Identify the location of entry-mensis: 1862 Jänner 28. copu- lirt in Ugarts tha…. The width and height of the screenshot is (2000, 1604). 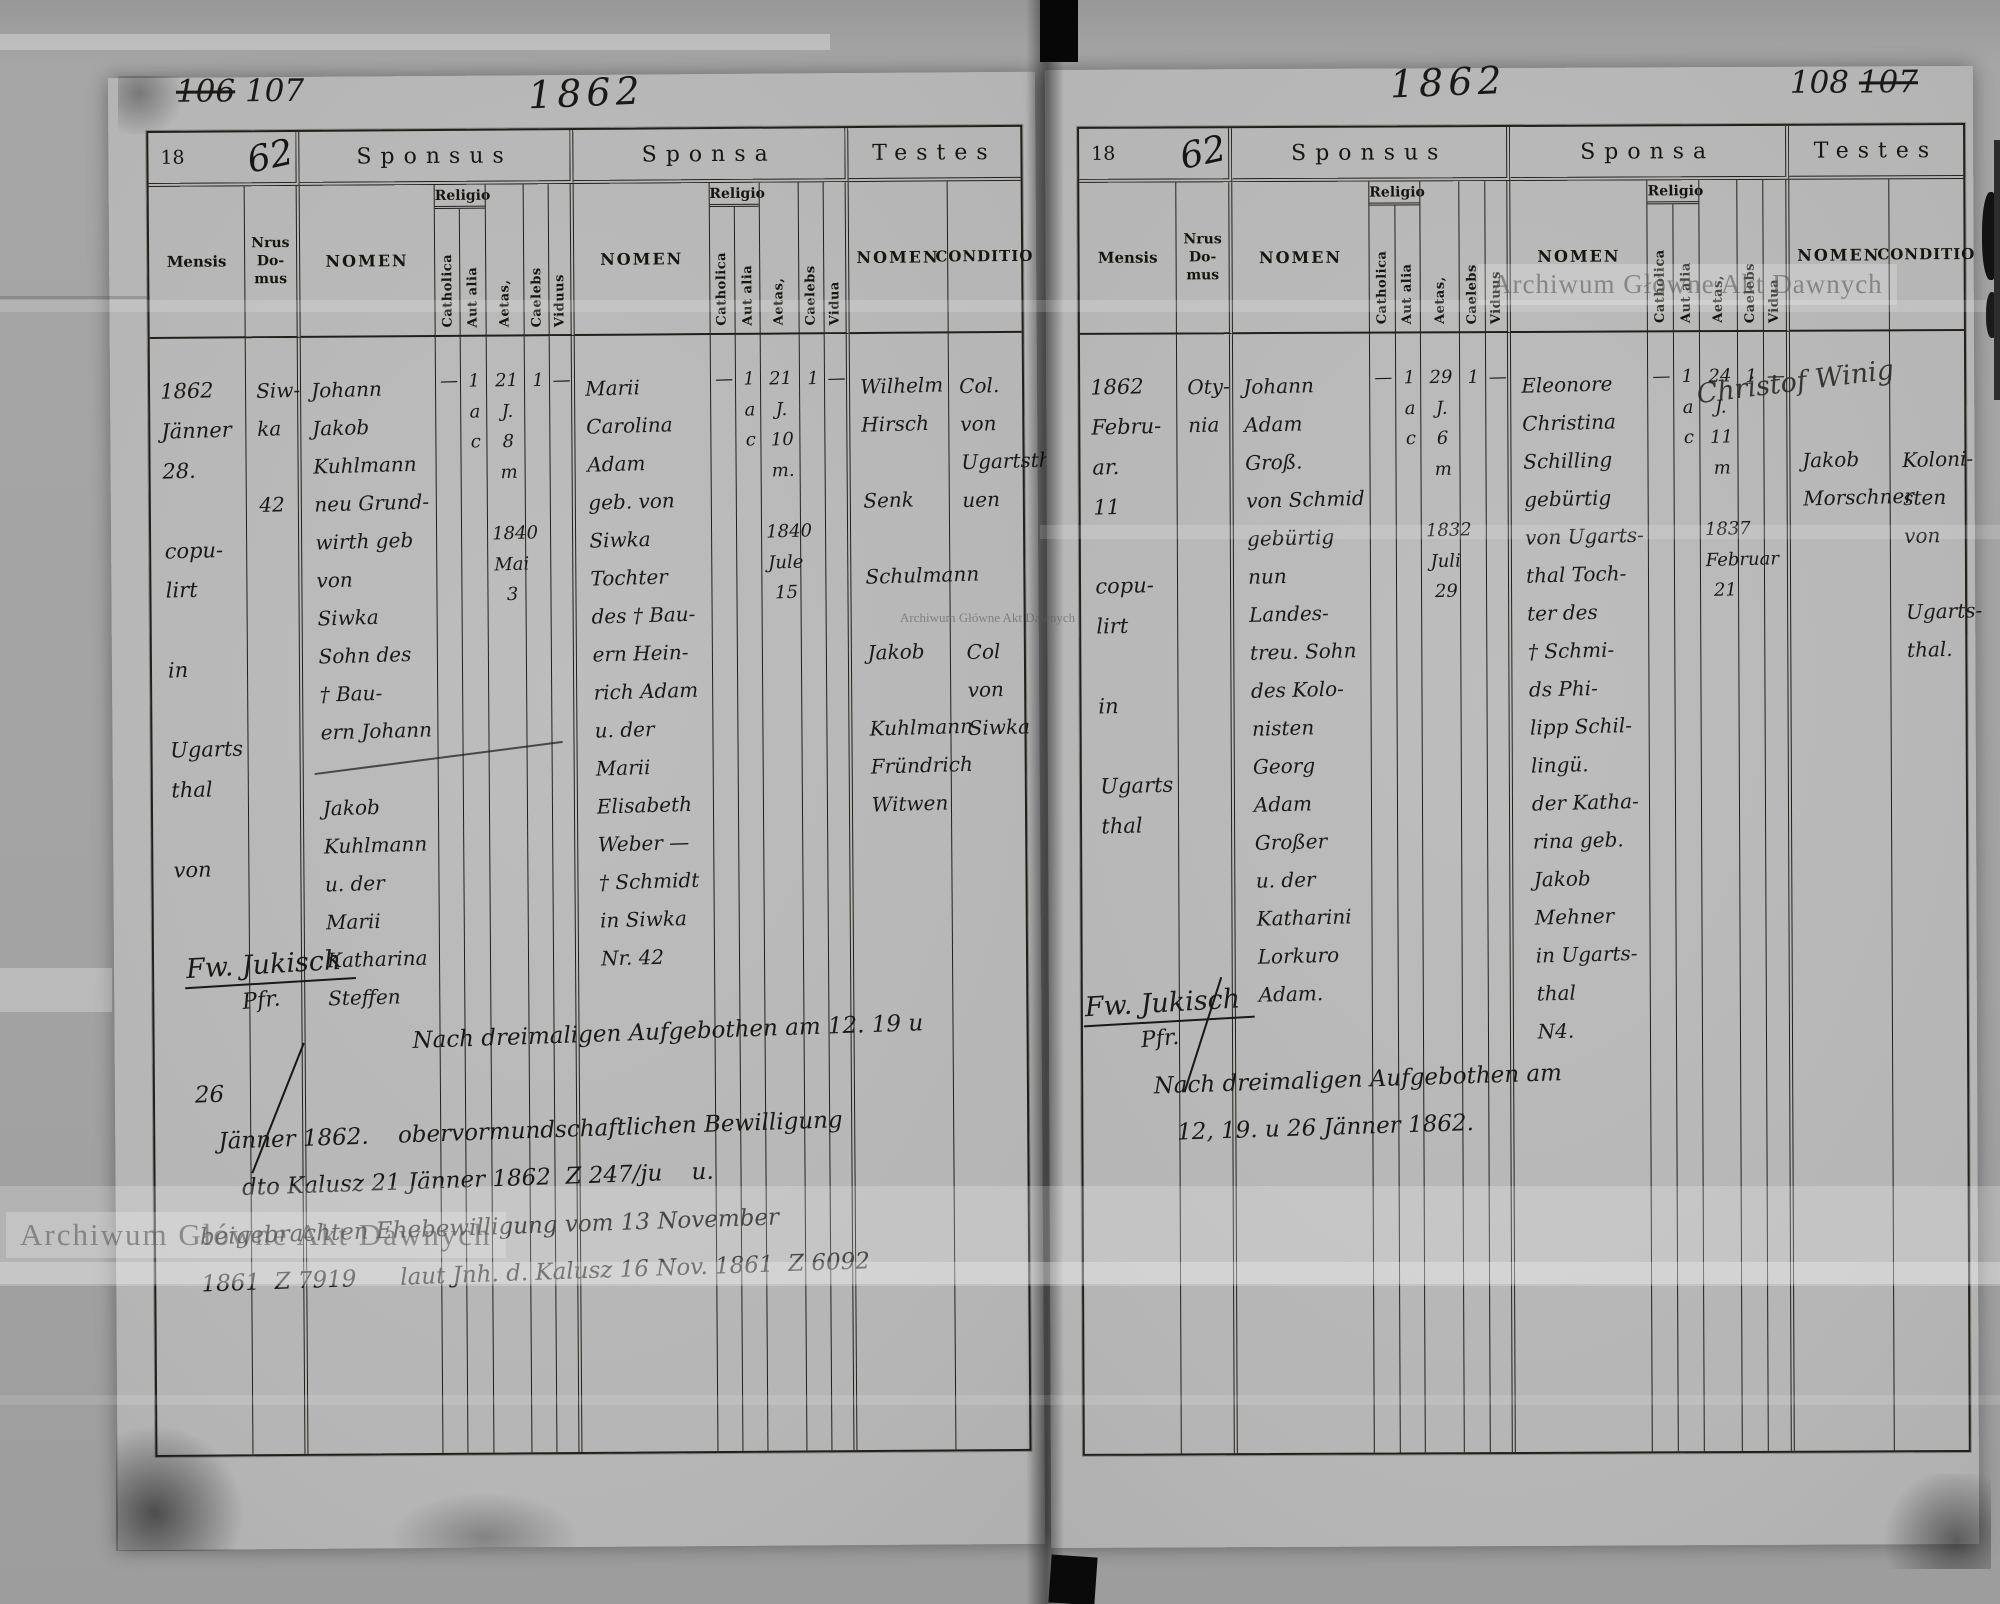
(201, 630).